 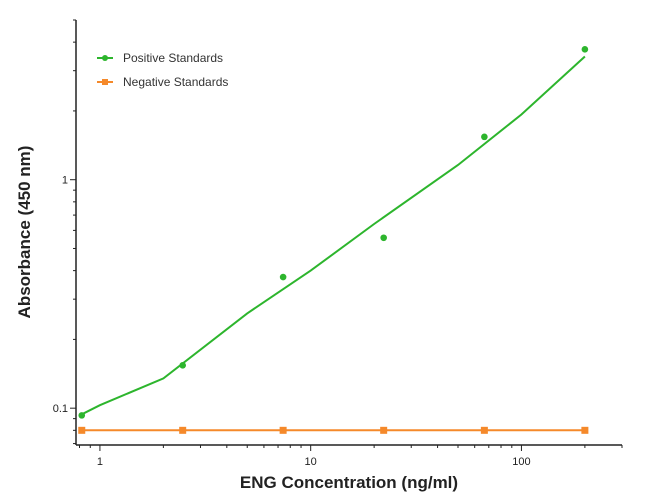 I want to click on x-tick-label: 1, so click(x=100, y=462).